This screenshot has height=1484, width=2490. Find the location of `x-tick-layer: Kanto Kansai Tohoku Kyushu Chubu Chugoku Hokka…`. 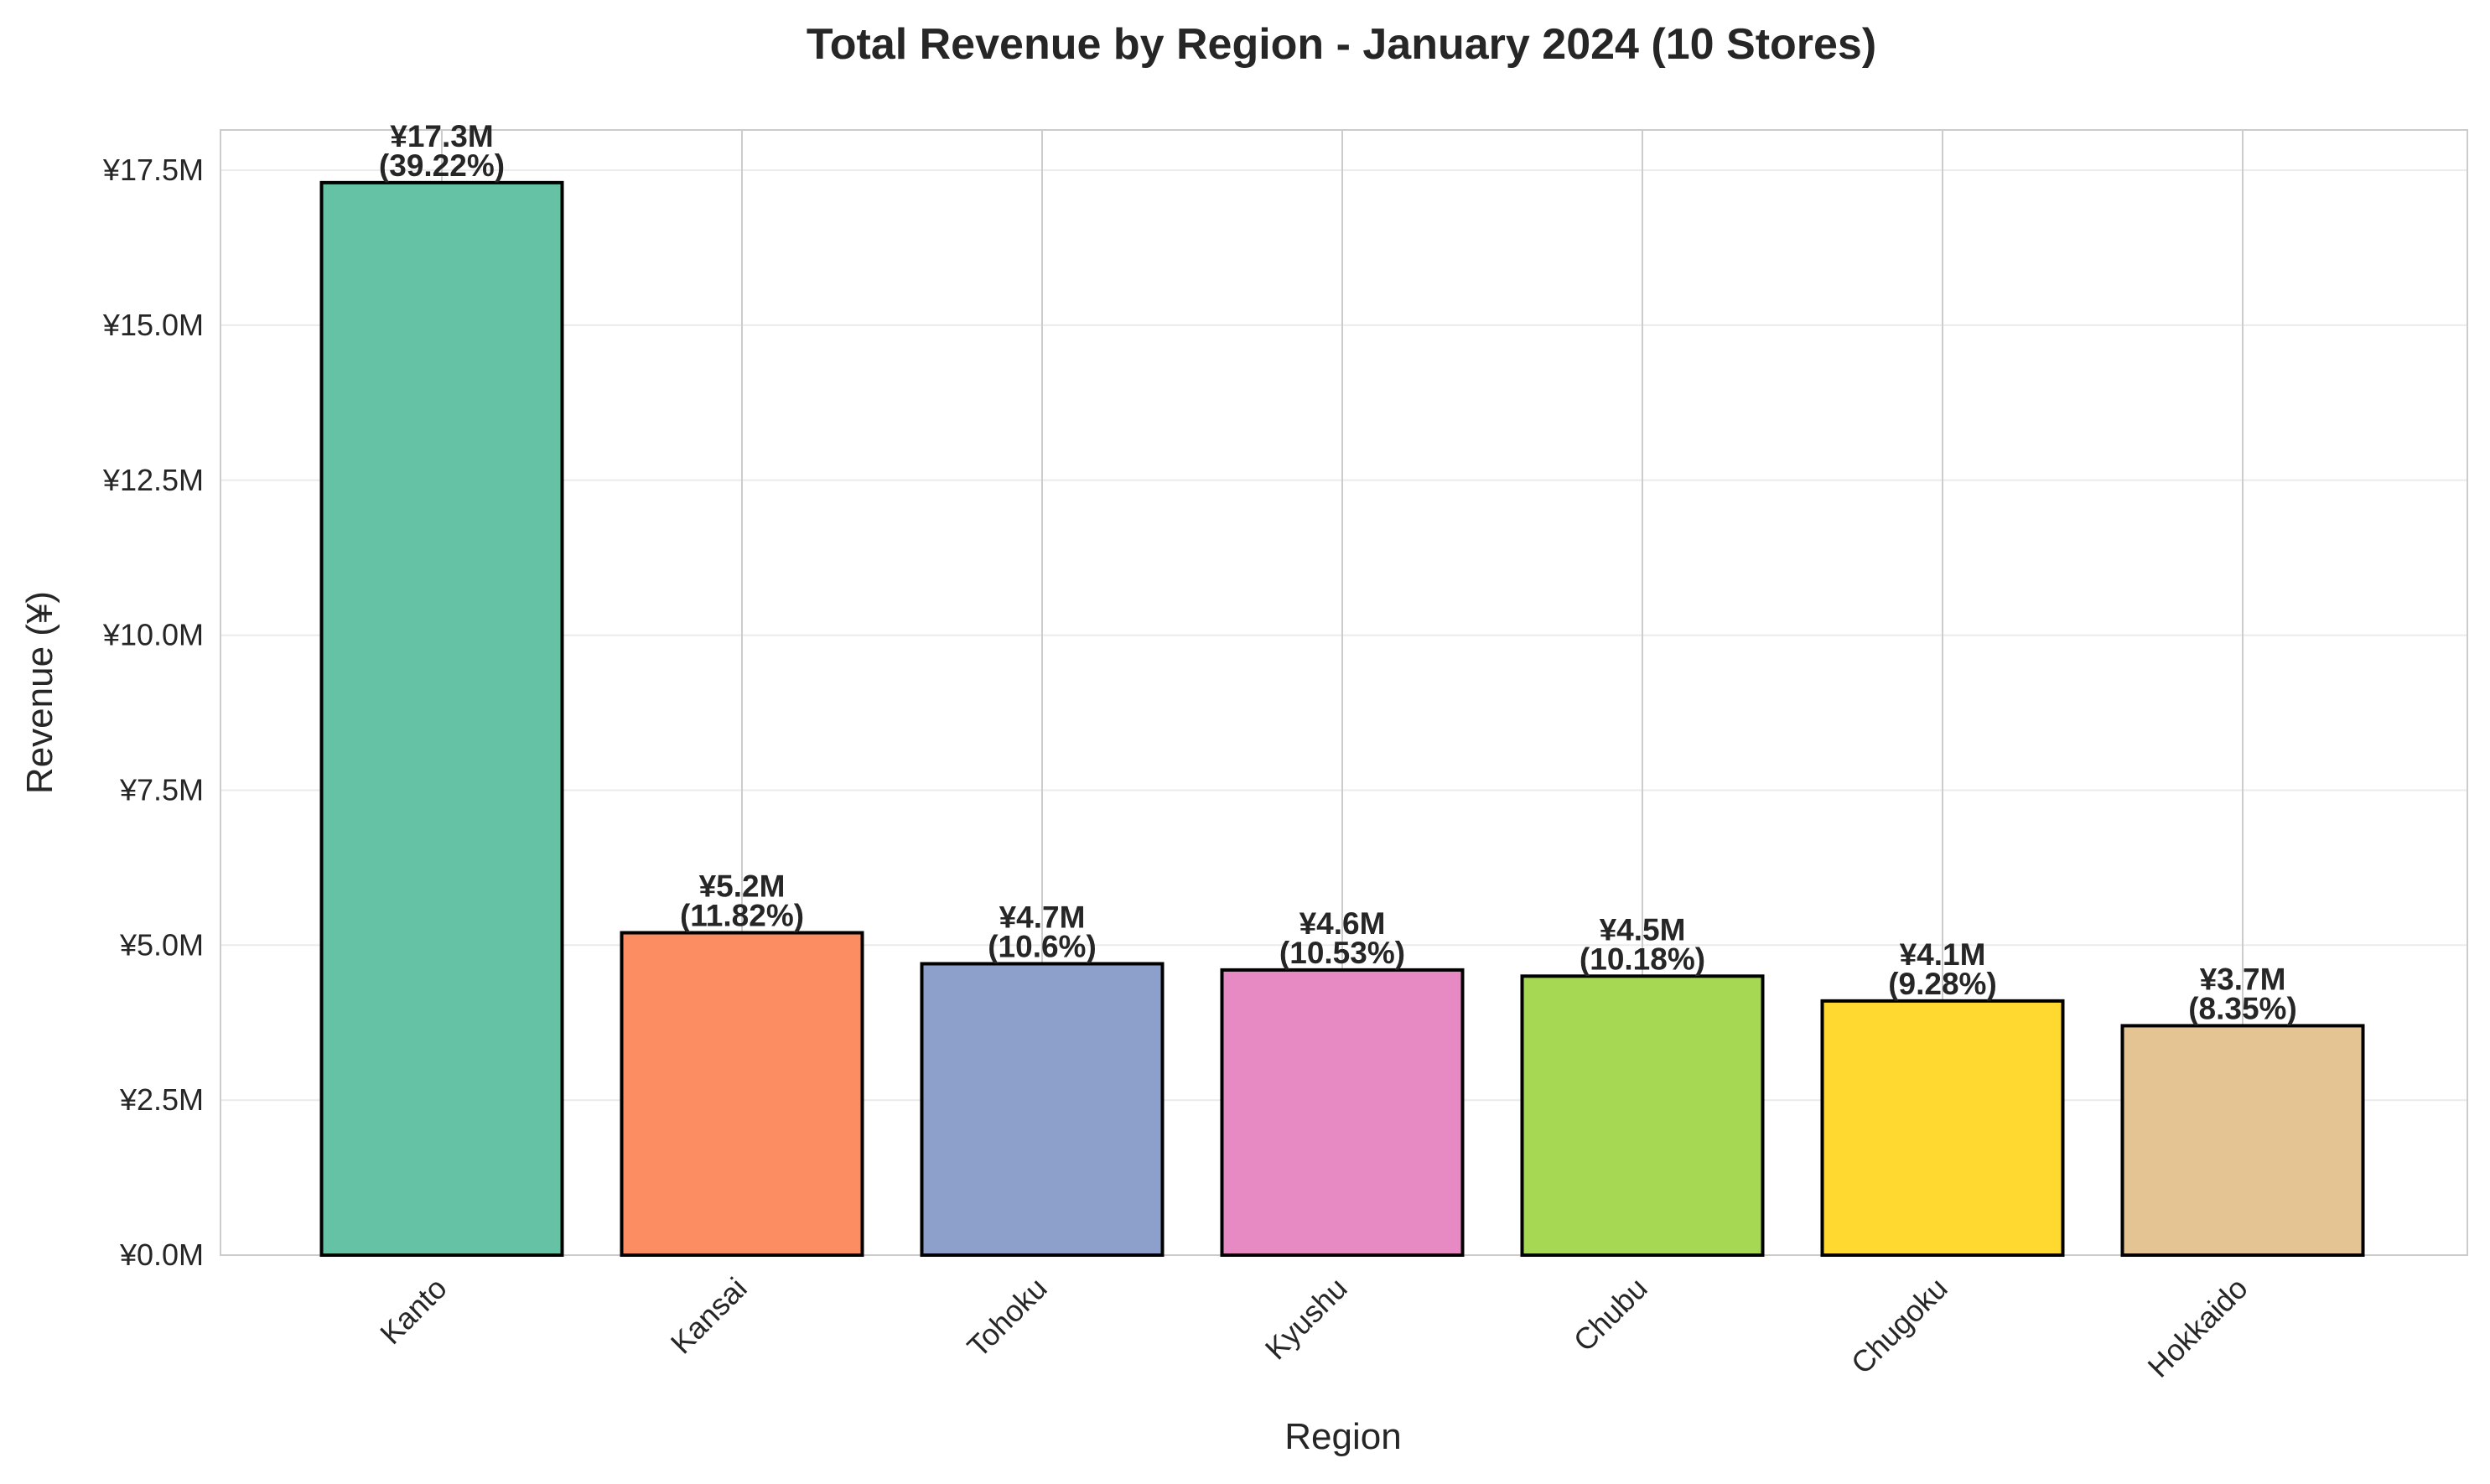

x-tick-layer: Kanto Kansai Tohoku Kyushu Chubu Chugoku Hokka… is located at coordinates (1313, 1327).